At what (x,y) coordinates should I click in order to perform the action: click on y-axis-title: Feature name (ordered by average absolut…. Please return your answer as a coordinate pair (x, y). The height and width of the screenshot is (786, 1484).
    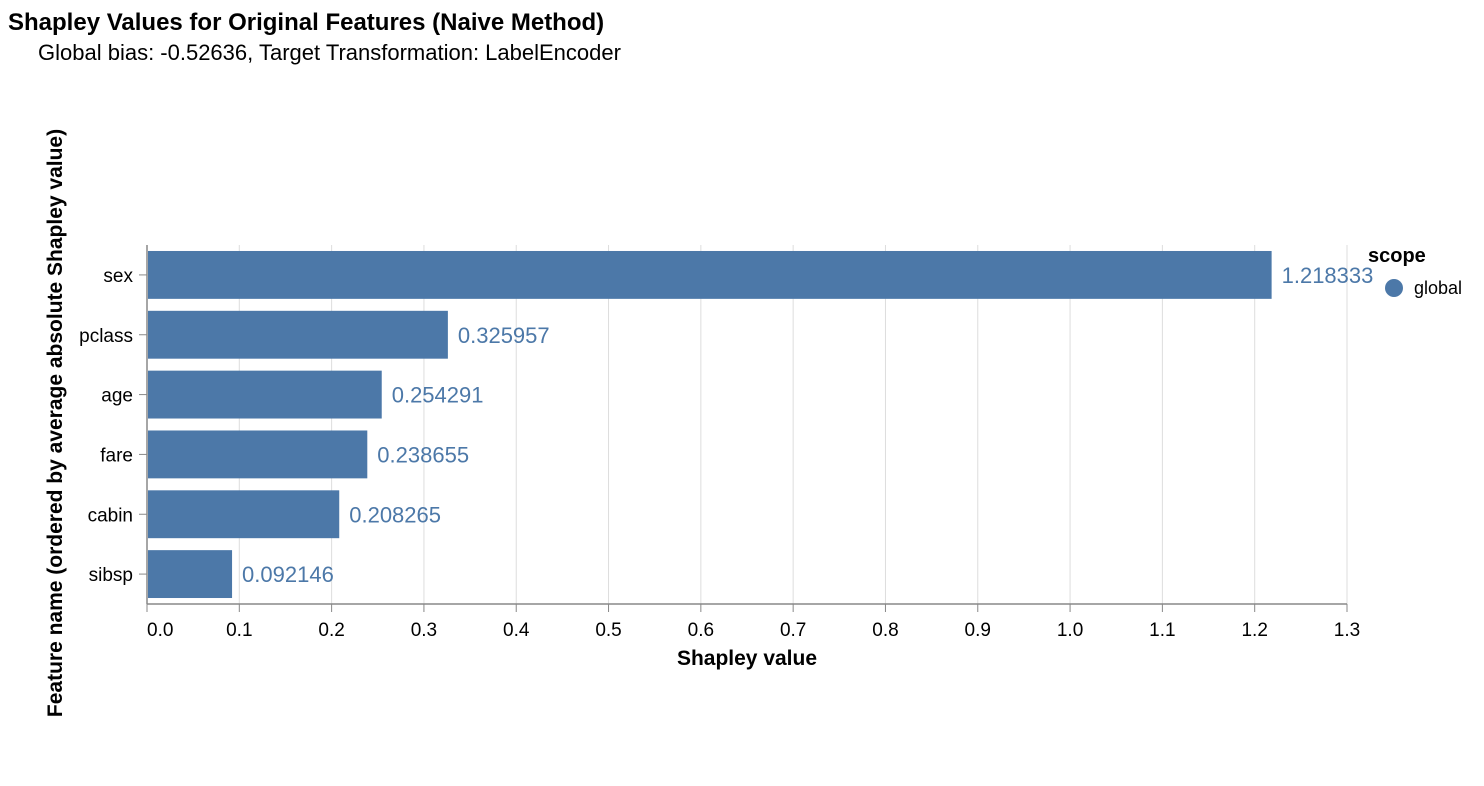
    Looking at the image, I should click on (55, 423).